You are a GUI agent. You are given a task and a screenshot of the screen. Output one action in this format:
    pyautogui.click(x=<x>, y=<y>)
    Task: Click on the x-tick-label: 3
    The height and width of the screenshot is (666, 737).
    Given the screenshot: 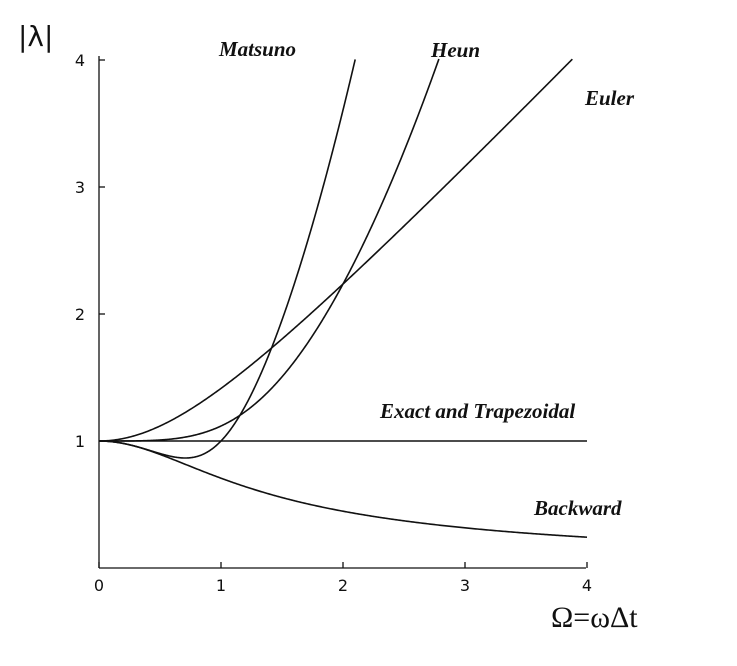 What is the action you would take?
    pyautogui.click(x=465, y=585)
    